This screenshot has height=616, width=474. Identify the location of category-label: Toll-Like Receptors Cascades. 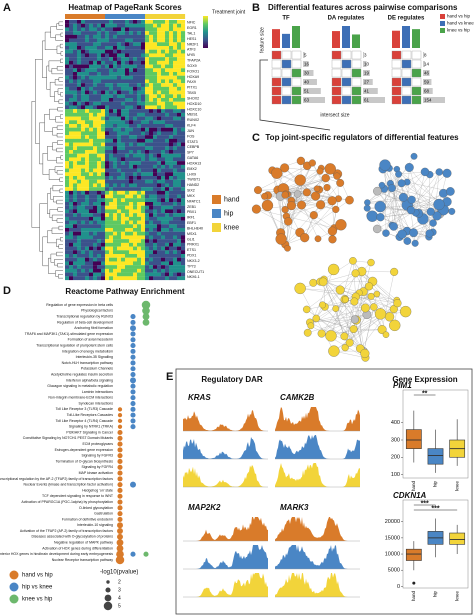
(90, 415).